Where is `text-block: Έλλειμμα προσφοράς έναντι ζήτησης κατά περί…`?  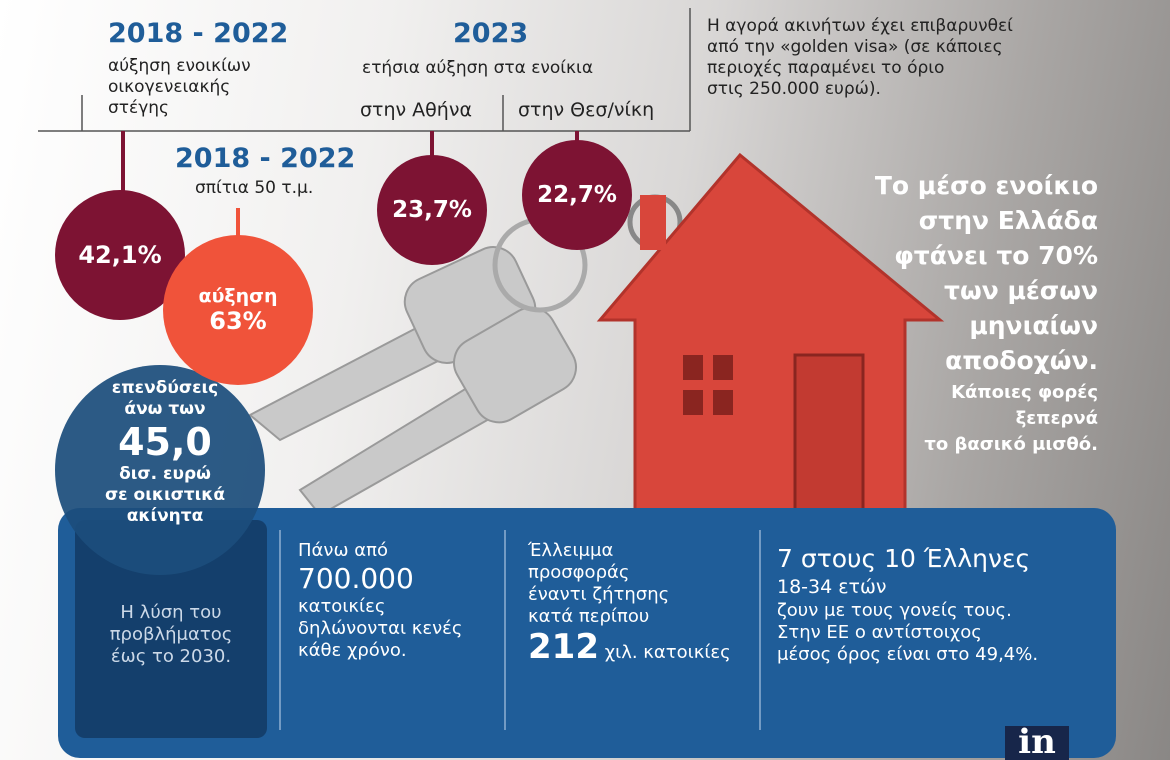
text-block: Έλλειμμα προσφοράς έναντι ζήτησης κατά περί… is located at coordinates (629, 584).